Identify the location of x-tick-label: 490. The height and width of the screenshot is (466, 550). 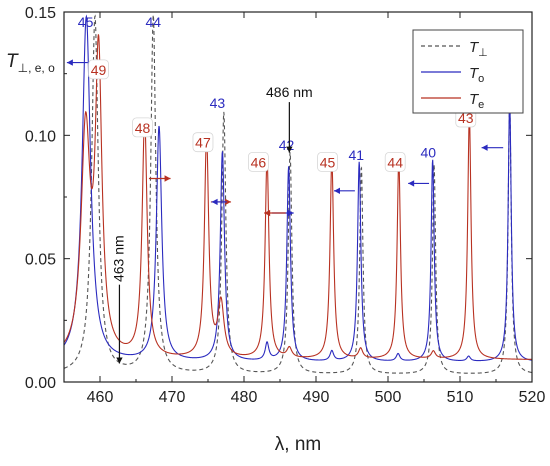
(316, 397).